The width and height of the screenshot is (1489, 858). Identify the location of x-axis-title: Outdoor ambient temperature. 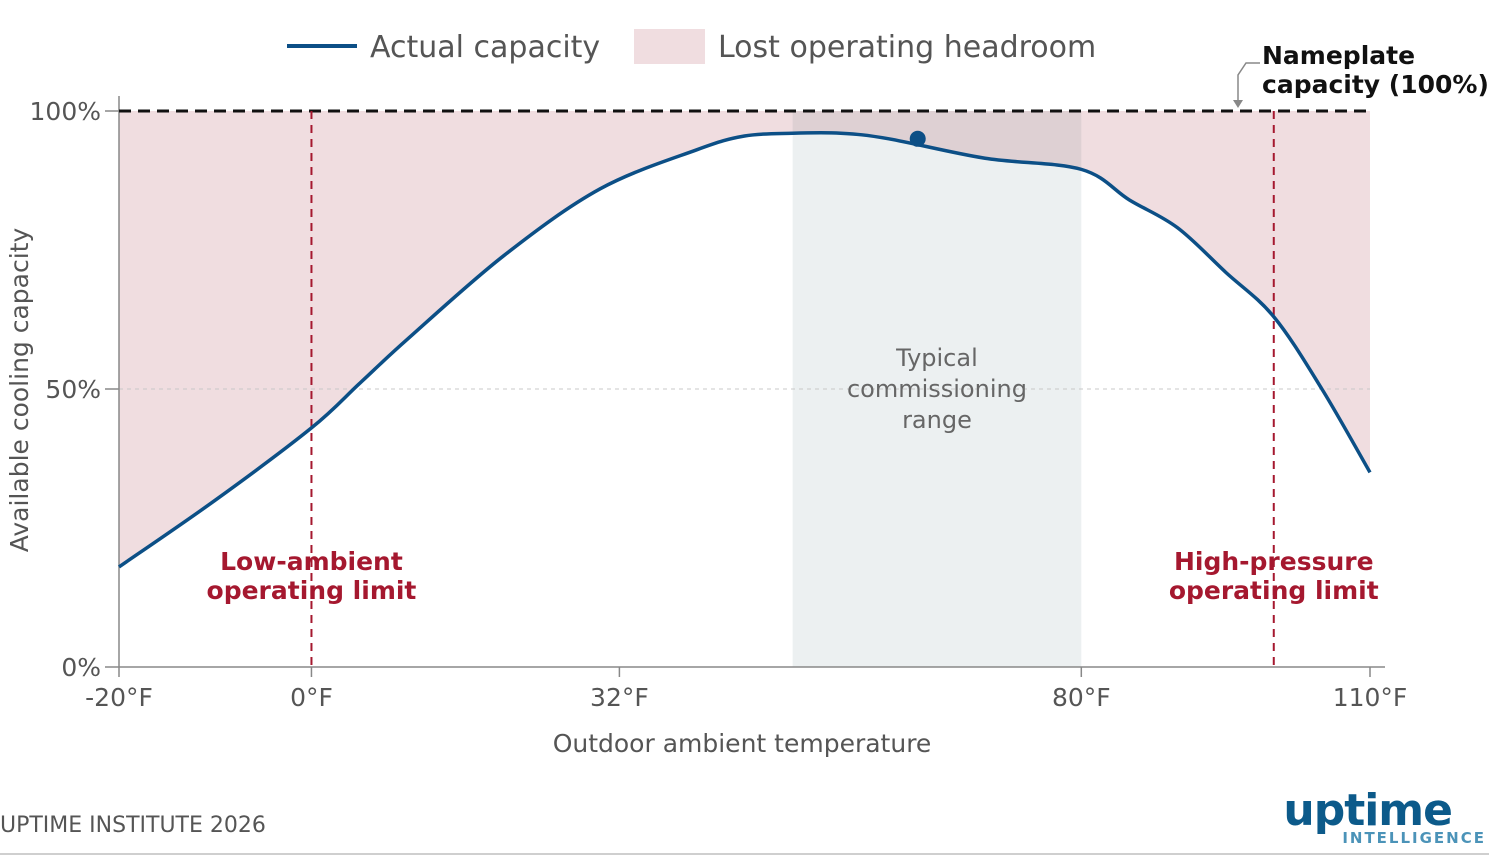
(742, 743).